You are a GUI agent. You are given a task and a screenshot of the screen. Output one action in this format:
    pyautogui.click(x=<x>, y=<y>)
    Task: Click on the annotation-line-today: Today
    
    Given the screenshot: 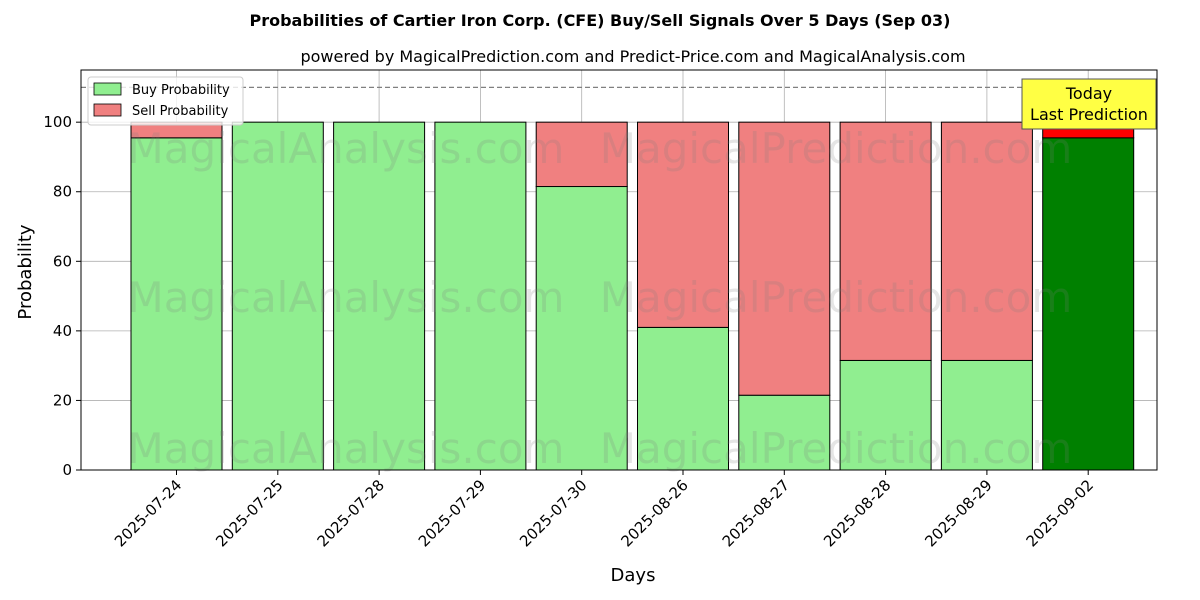 What is the action you would take?
    pyautogui.click(x=1088, y=93)
    